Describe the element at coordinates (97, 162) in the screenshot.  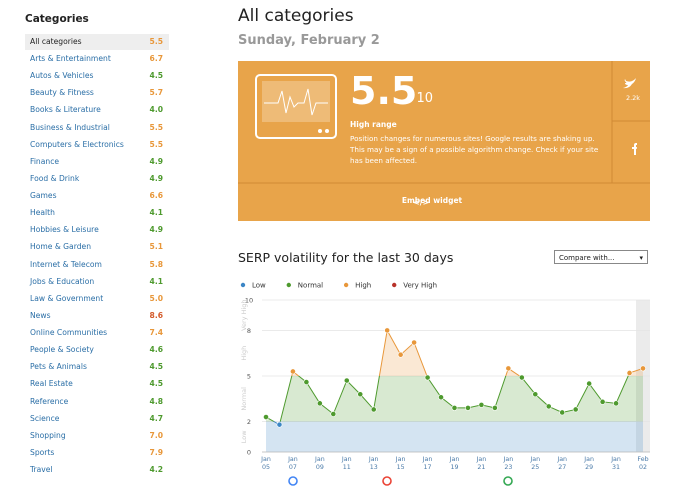
I see `category-row: Finance 4.9` at that location.